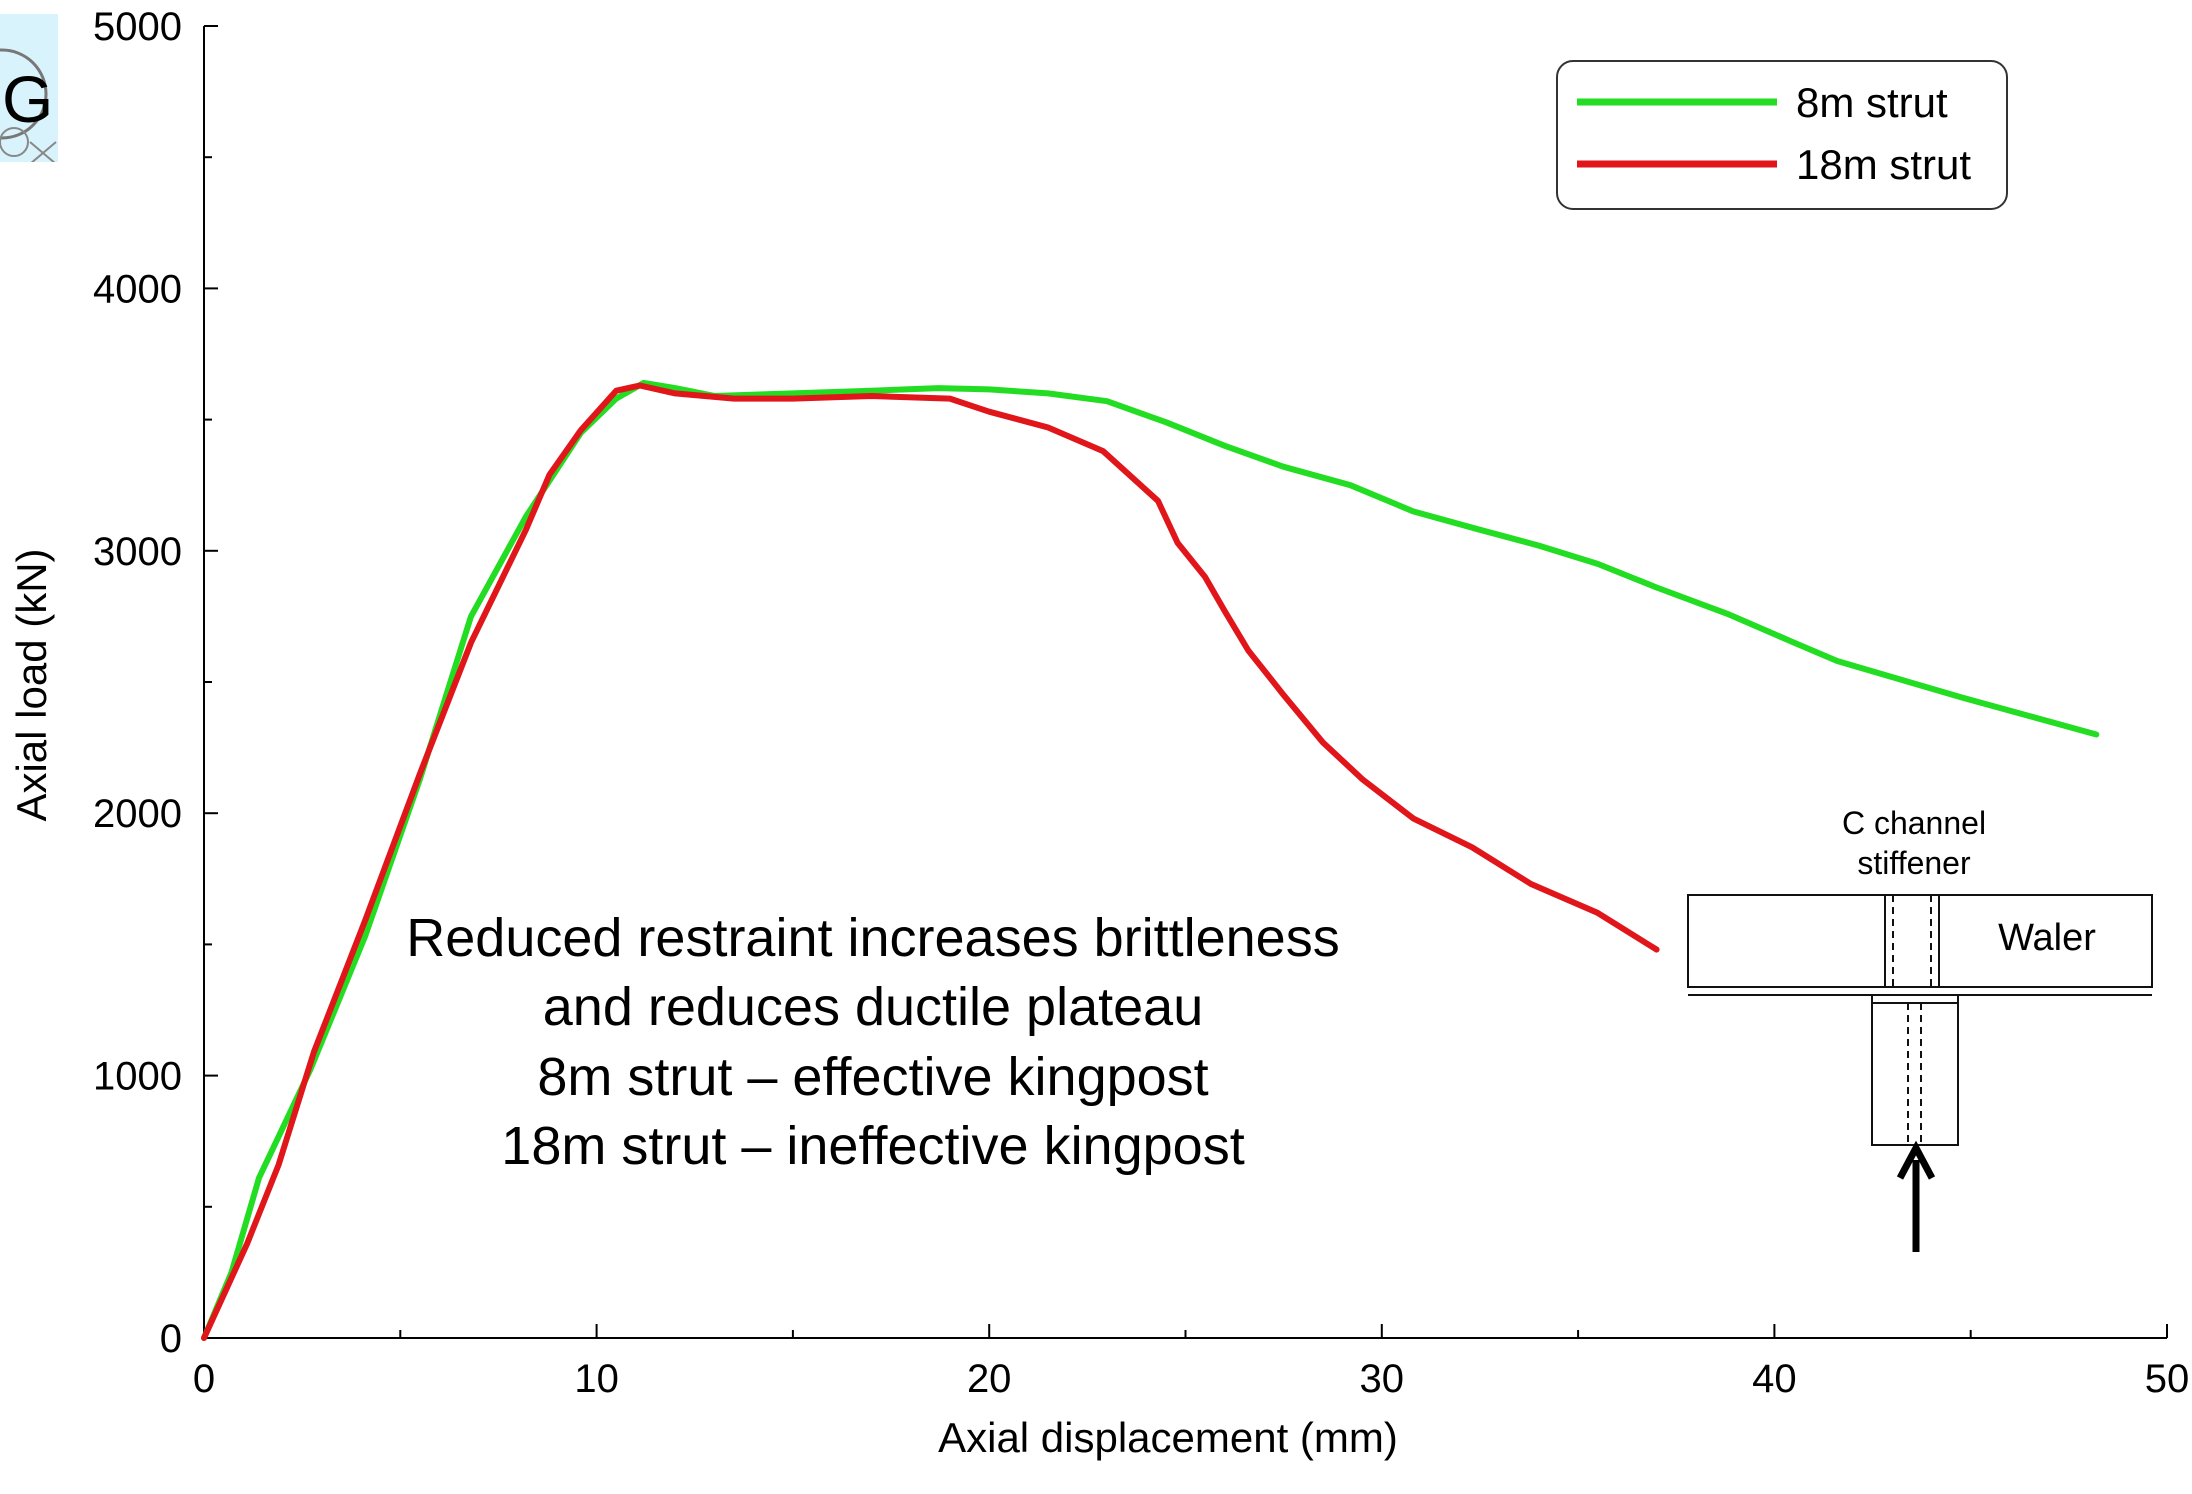 This screenshot has width=2192, height=1494. What do you see at coordinates (31, 684) in the screenshot?
I see `y-axis-label: Axial load (kN)` at bounding box center [31, 684].